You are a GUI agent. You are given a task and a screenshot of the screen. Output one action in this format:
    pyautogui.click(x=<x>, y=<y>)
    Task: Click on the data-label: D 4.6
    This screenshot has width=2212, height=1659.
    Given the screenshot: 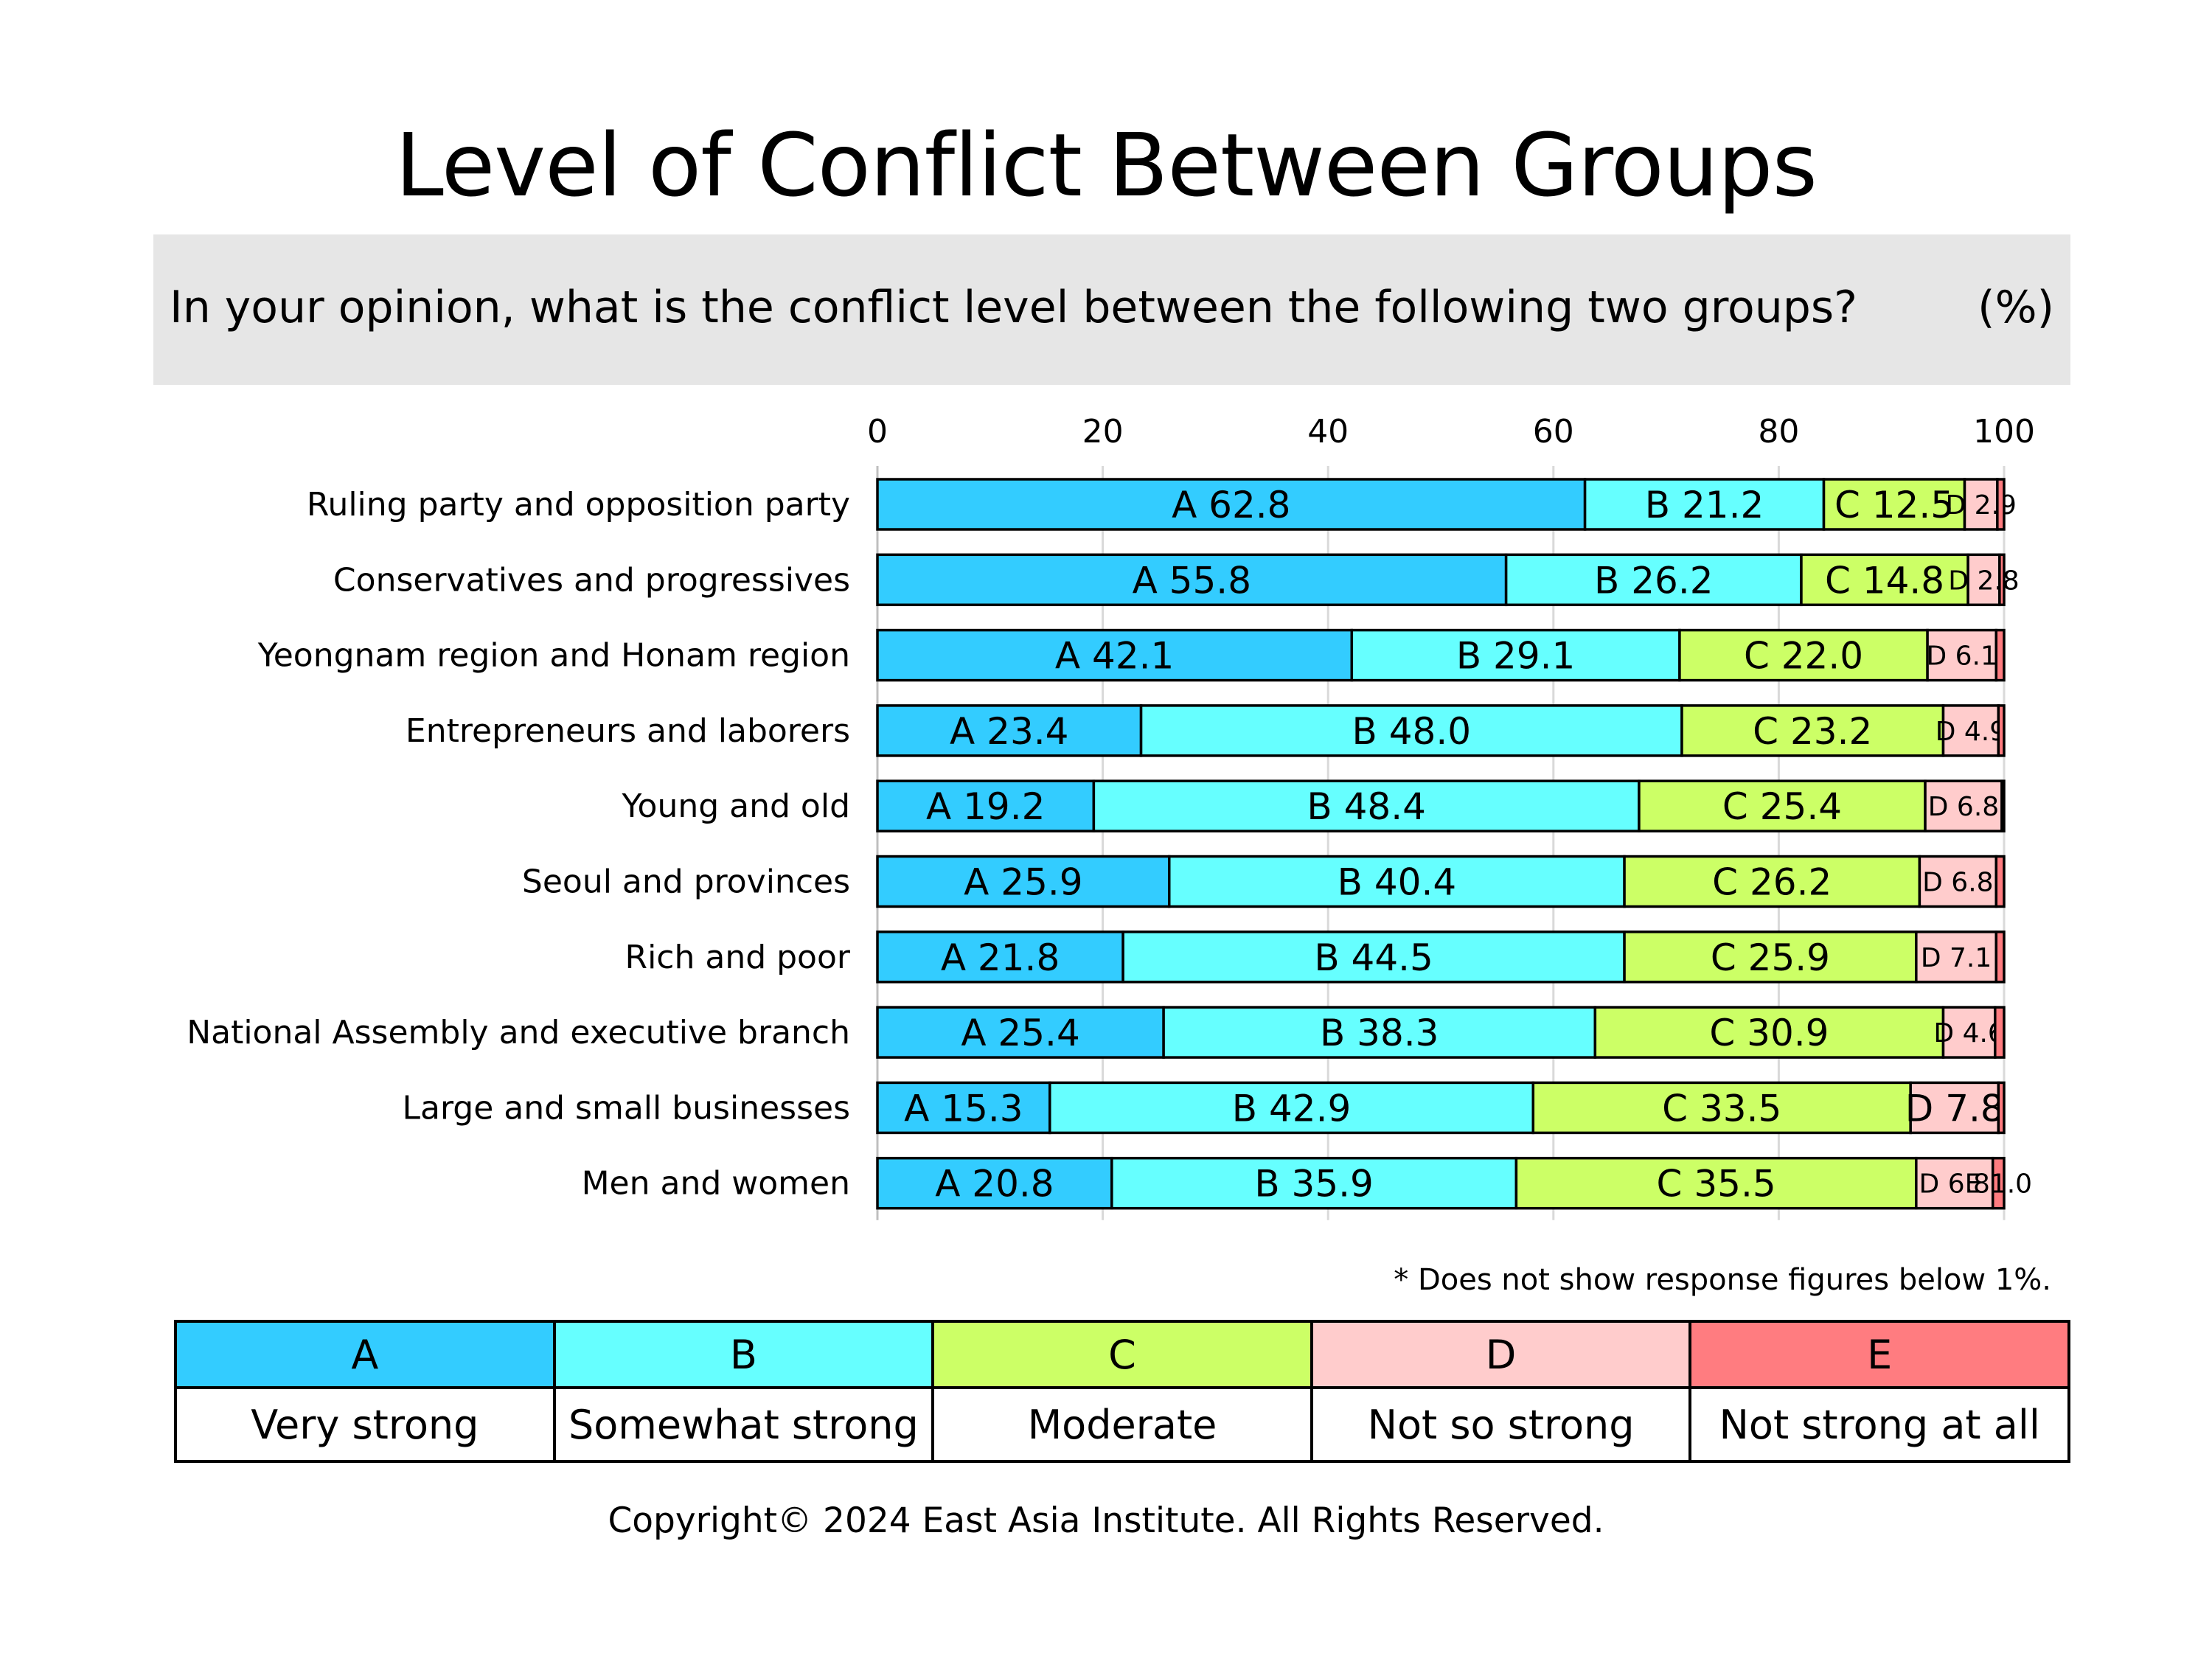 What is the action you would take?
    pyautogui.click(x=1968, y=1033)
    